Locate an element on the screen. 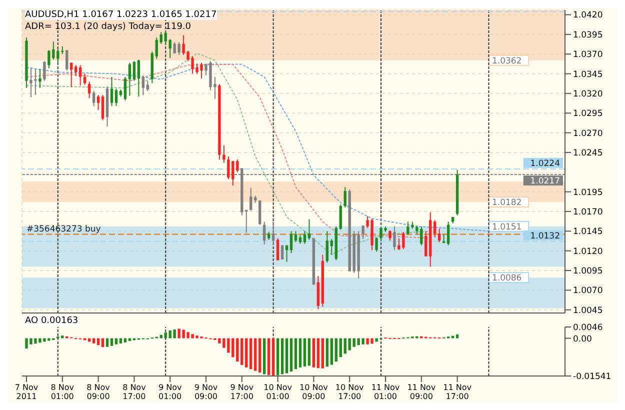 The image size is (625, 410). x-tick-label: 9 Nov 17:00 is located at coordinates (242, 392).